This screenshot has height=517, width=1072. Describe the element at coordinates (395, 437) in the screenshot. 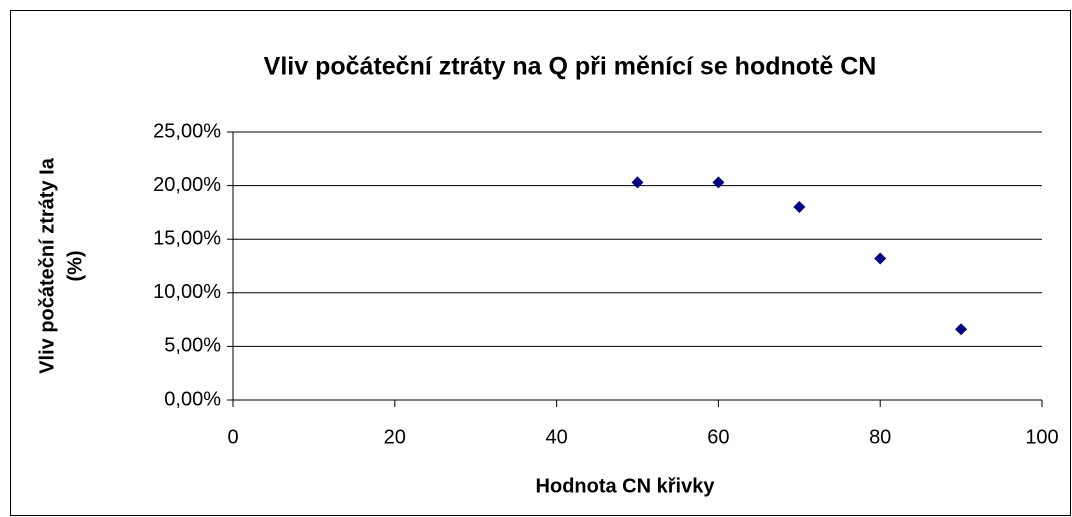

I see `x-tick-label: 20` at that location.